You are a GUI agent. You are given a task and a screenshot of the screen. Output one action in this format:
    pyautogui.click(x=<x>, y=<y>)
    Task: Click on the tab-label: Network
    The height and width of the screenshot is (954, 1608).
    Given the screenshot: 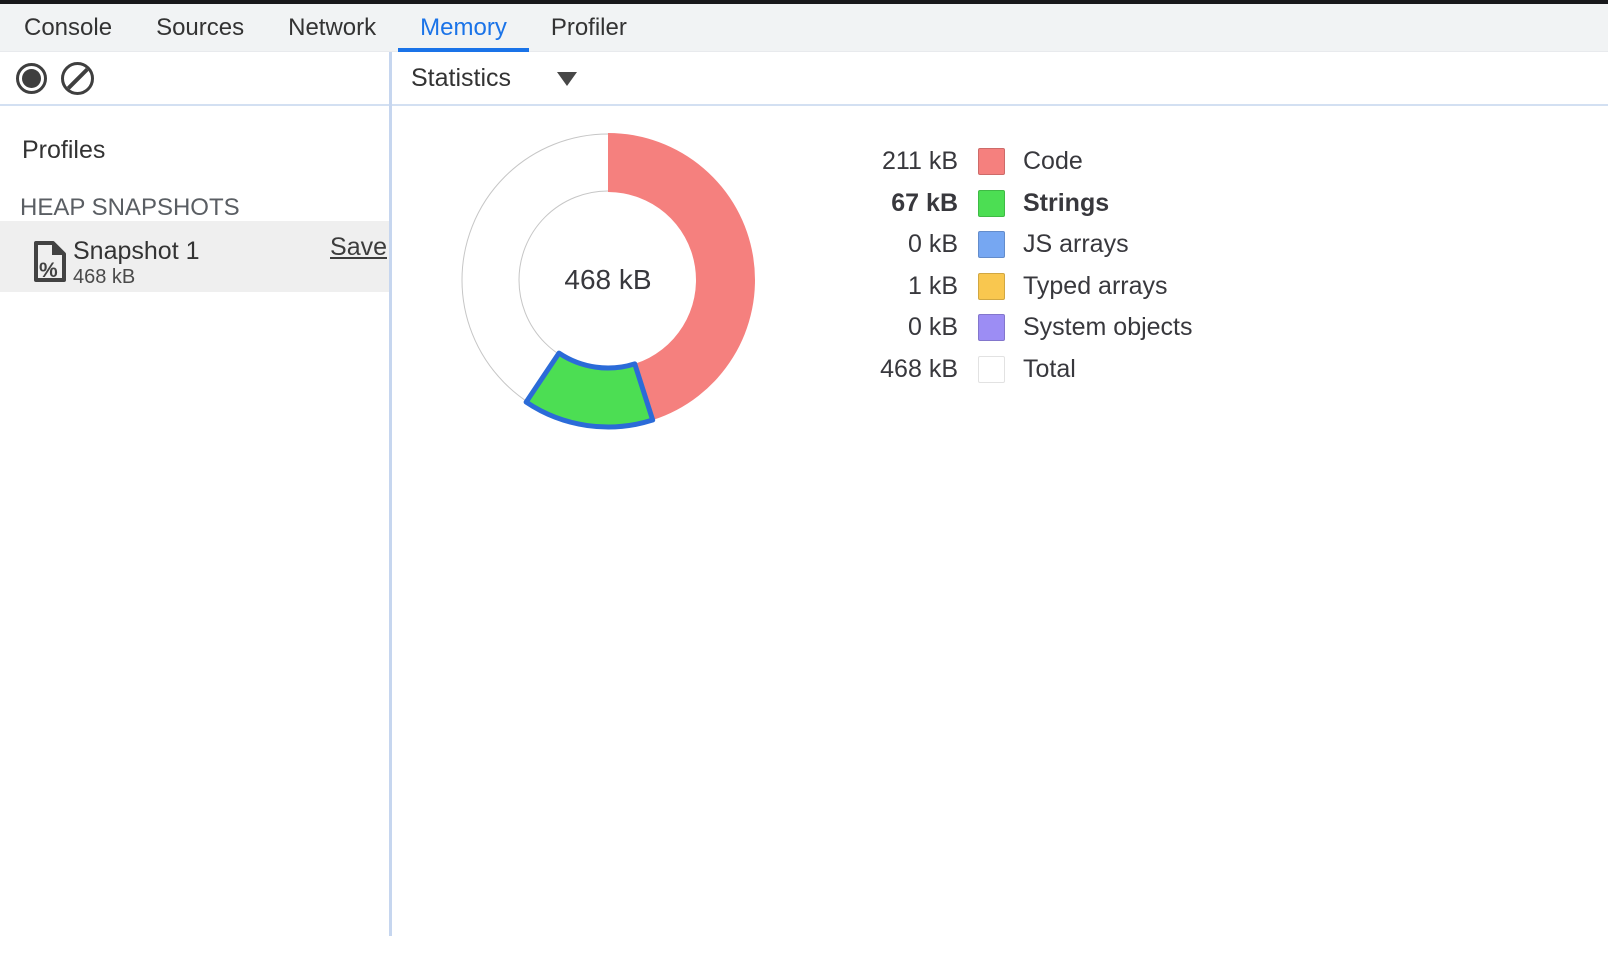 What is the action you would take?
    pyautogui.click(x=332, y=27)
    